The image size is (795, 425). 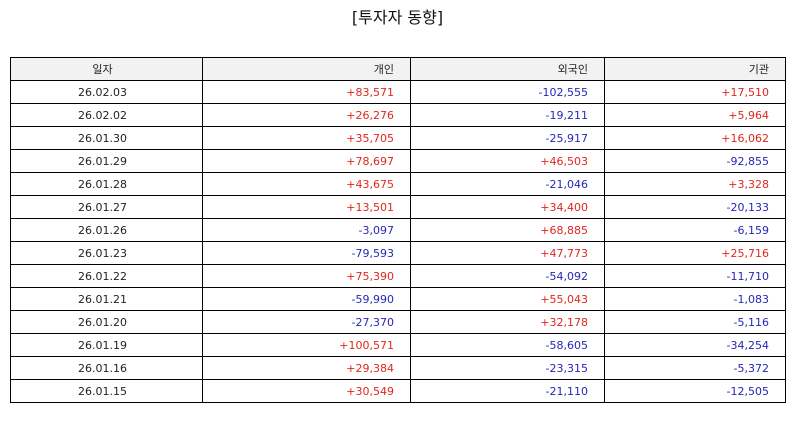 I want to click on date-cell: 26.01.22, so click(x=106, y=276).